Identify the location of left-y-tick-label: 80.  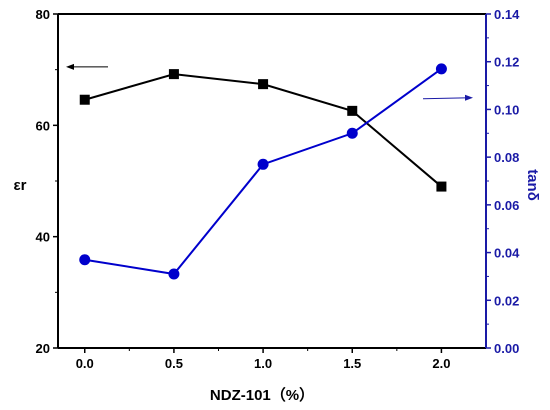
(43, 14).